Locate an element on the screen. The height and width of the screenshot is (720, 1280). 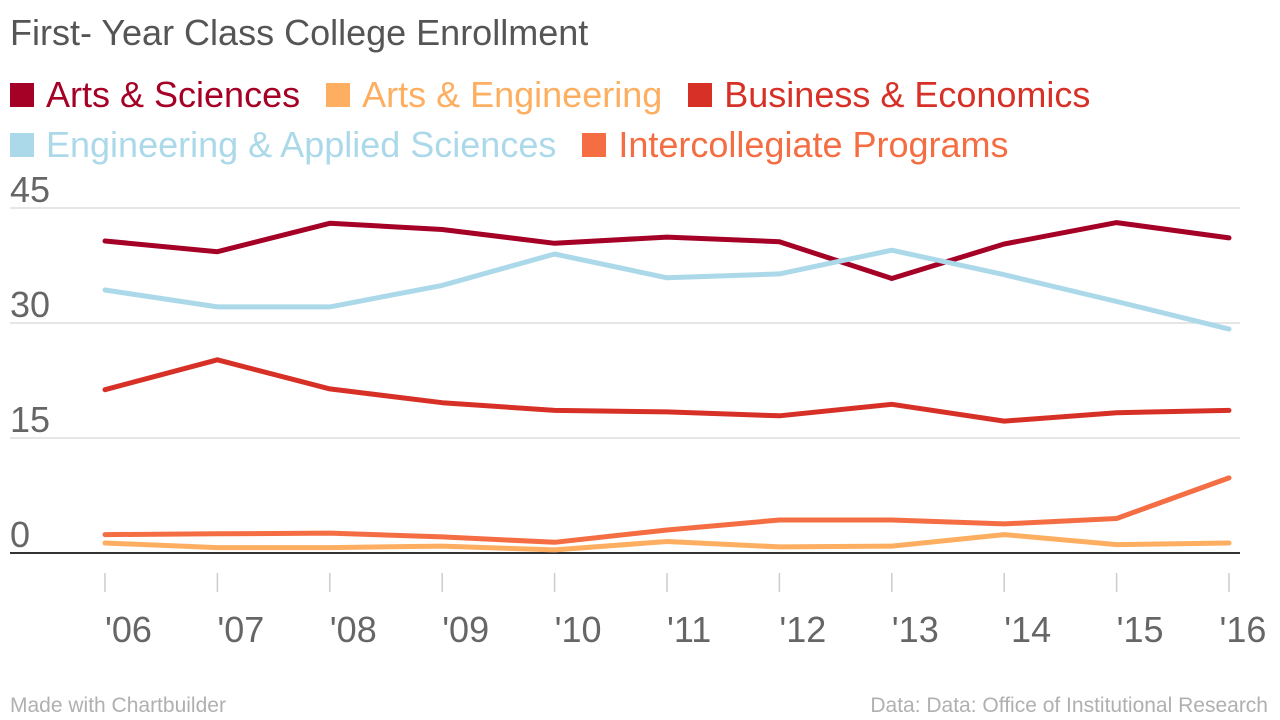
legend-label: Intercollegiate Programs is located at coordinates (813, 144).